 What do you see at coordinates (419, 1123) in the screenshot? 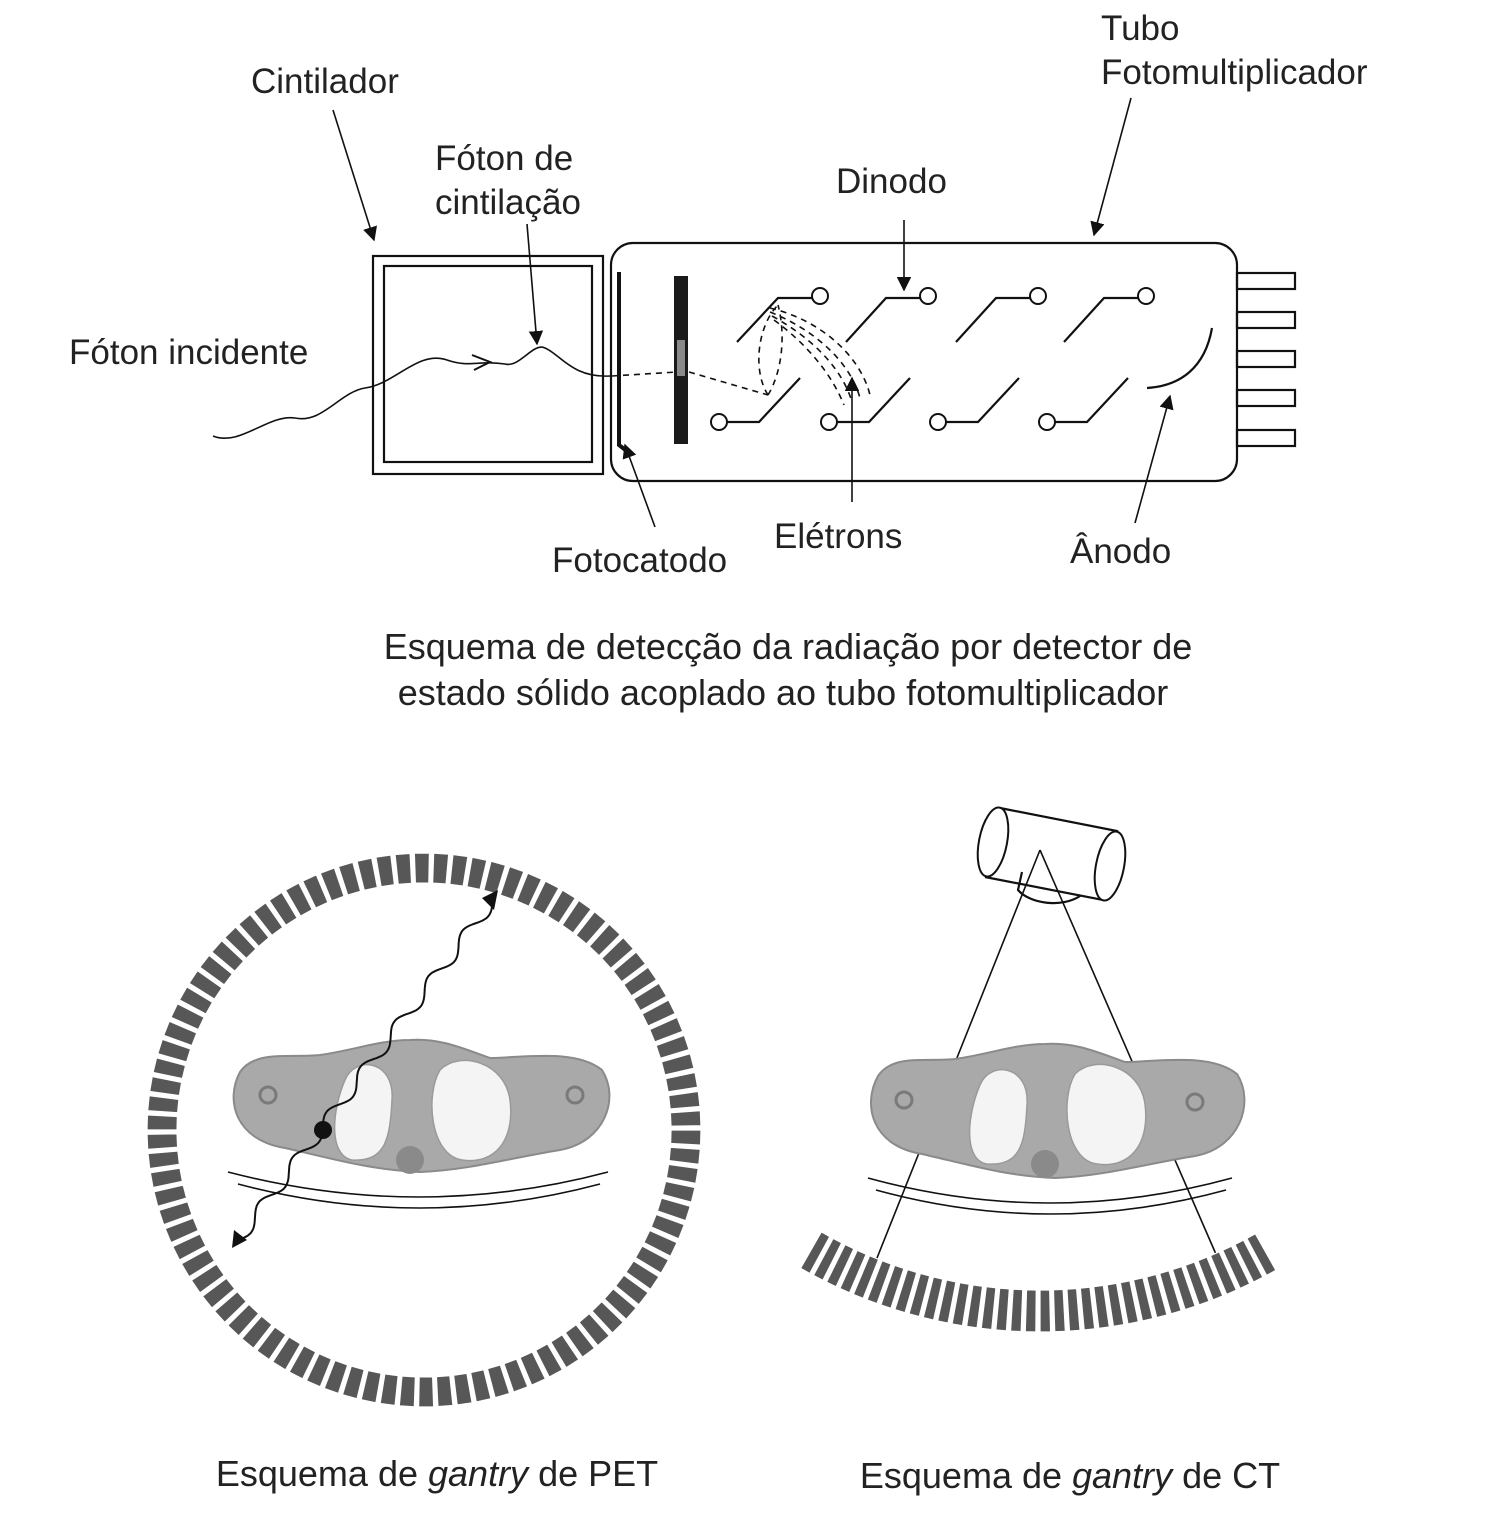
I see `pet-patient-section` at bounding box center [419, 1123].